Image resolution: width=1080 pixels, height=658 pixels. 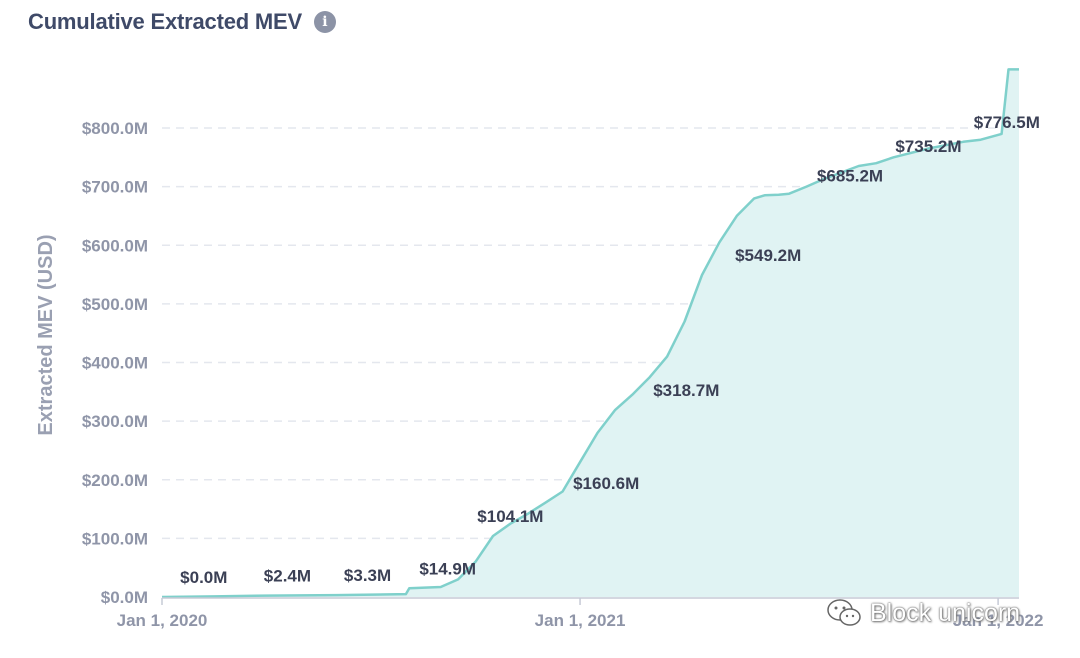 What do you see at coordinates (367, 575) in the screenshot?
I see `data-label: $3.3M` at bounding box center [367, 575].